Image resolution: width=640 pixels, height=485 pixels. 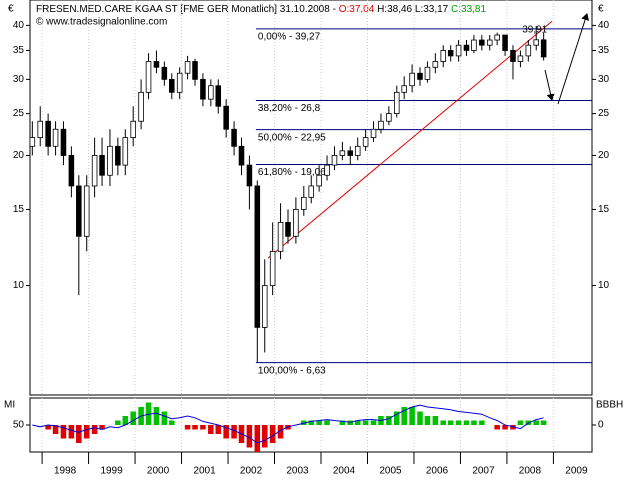 What do you see at coordinates (19, 113) in the screenshot?
I see `y-tick-label: 25` at bounding box center [19, 113].